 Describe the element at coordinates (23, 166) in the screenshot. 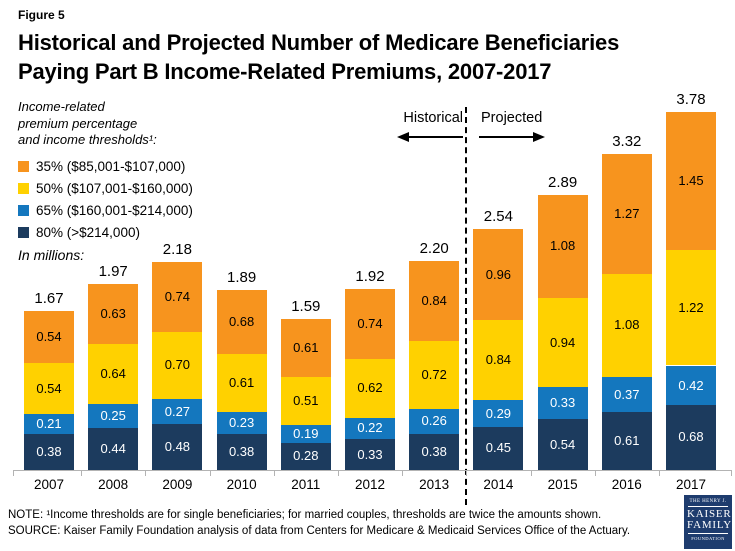

I see `legend-swatch-35pct-icon` at that location.